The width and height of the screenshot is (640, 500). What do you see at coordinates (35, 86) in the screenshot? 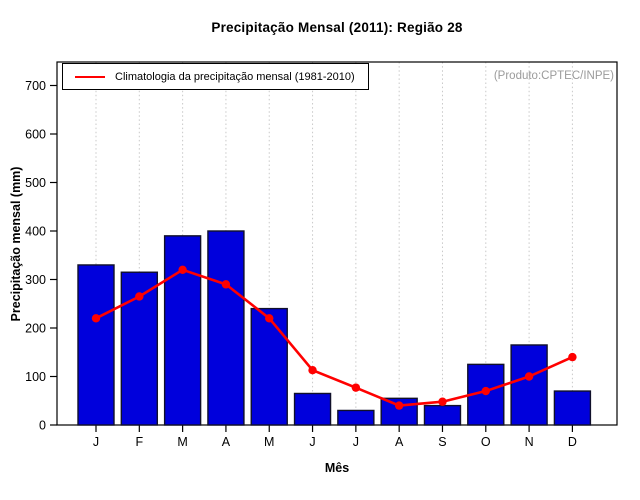
I see `y-tick-label: 700` at bounding box center [35, 86].